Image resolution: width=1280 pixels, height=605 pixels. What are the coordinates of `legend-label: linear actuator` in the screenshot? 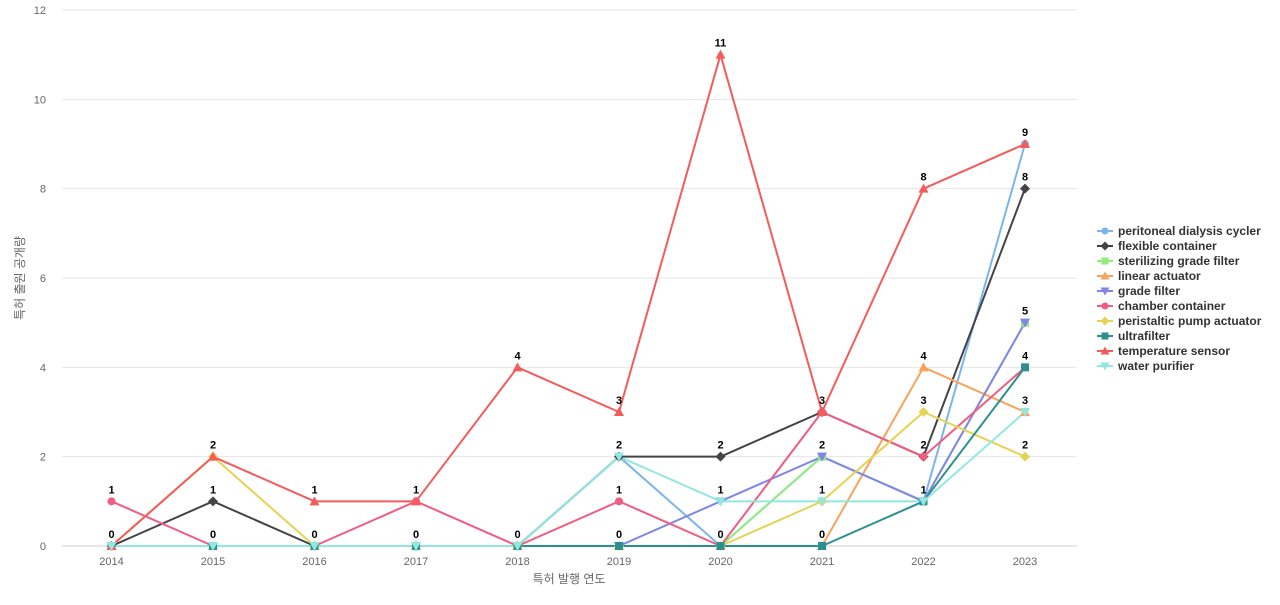 It's located at (1159, 276).